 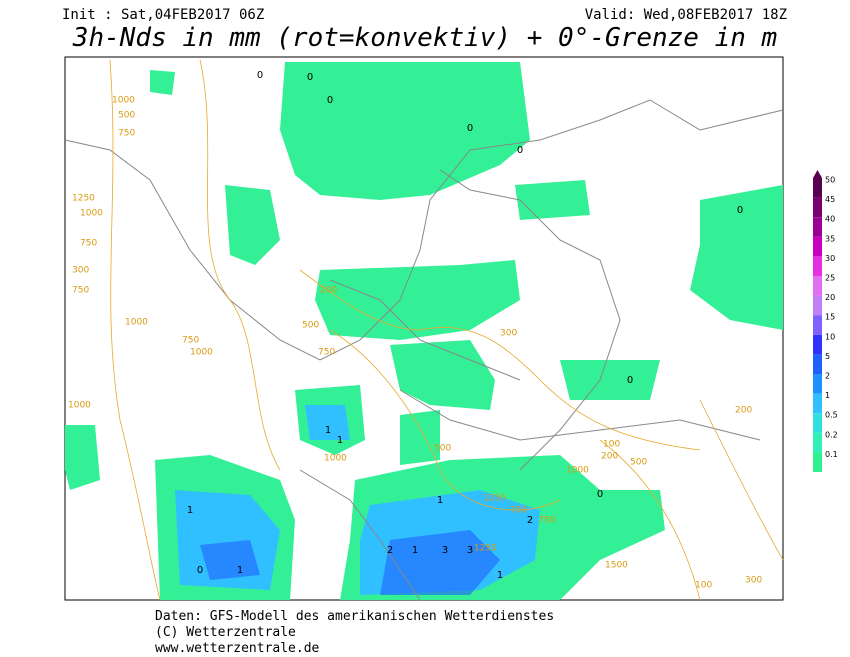 I want to click on colorbar: 50 45 40 35 30 25 20 15 10 5 2 1 0.5 0.2 0.1, so click(x=825, y=321).